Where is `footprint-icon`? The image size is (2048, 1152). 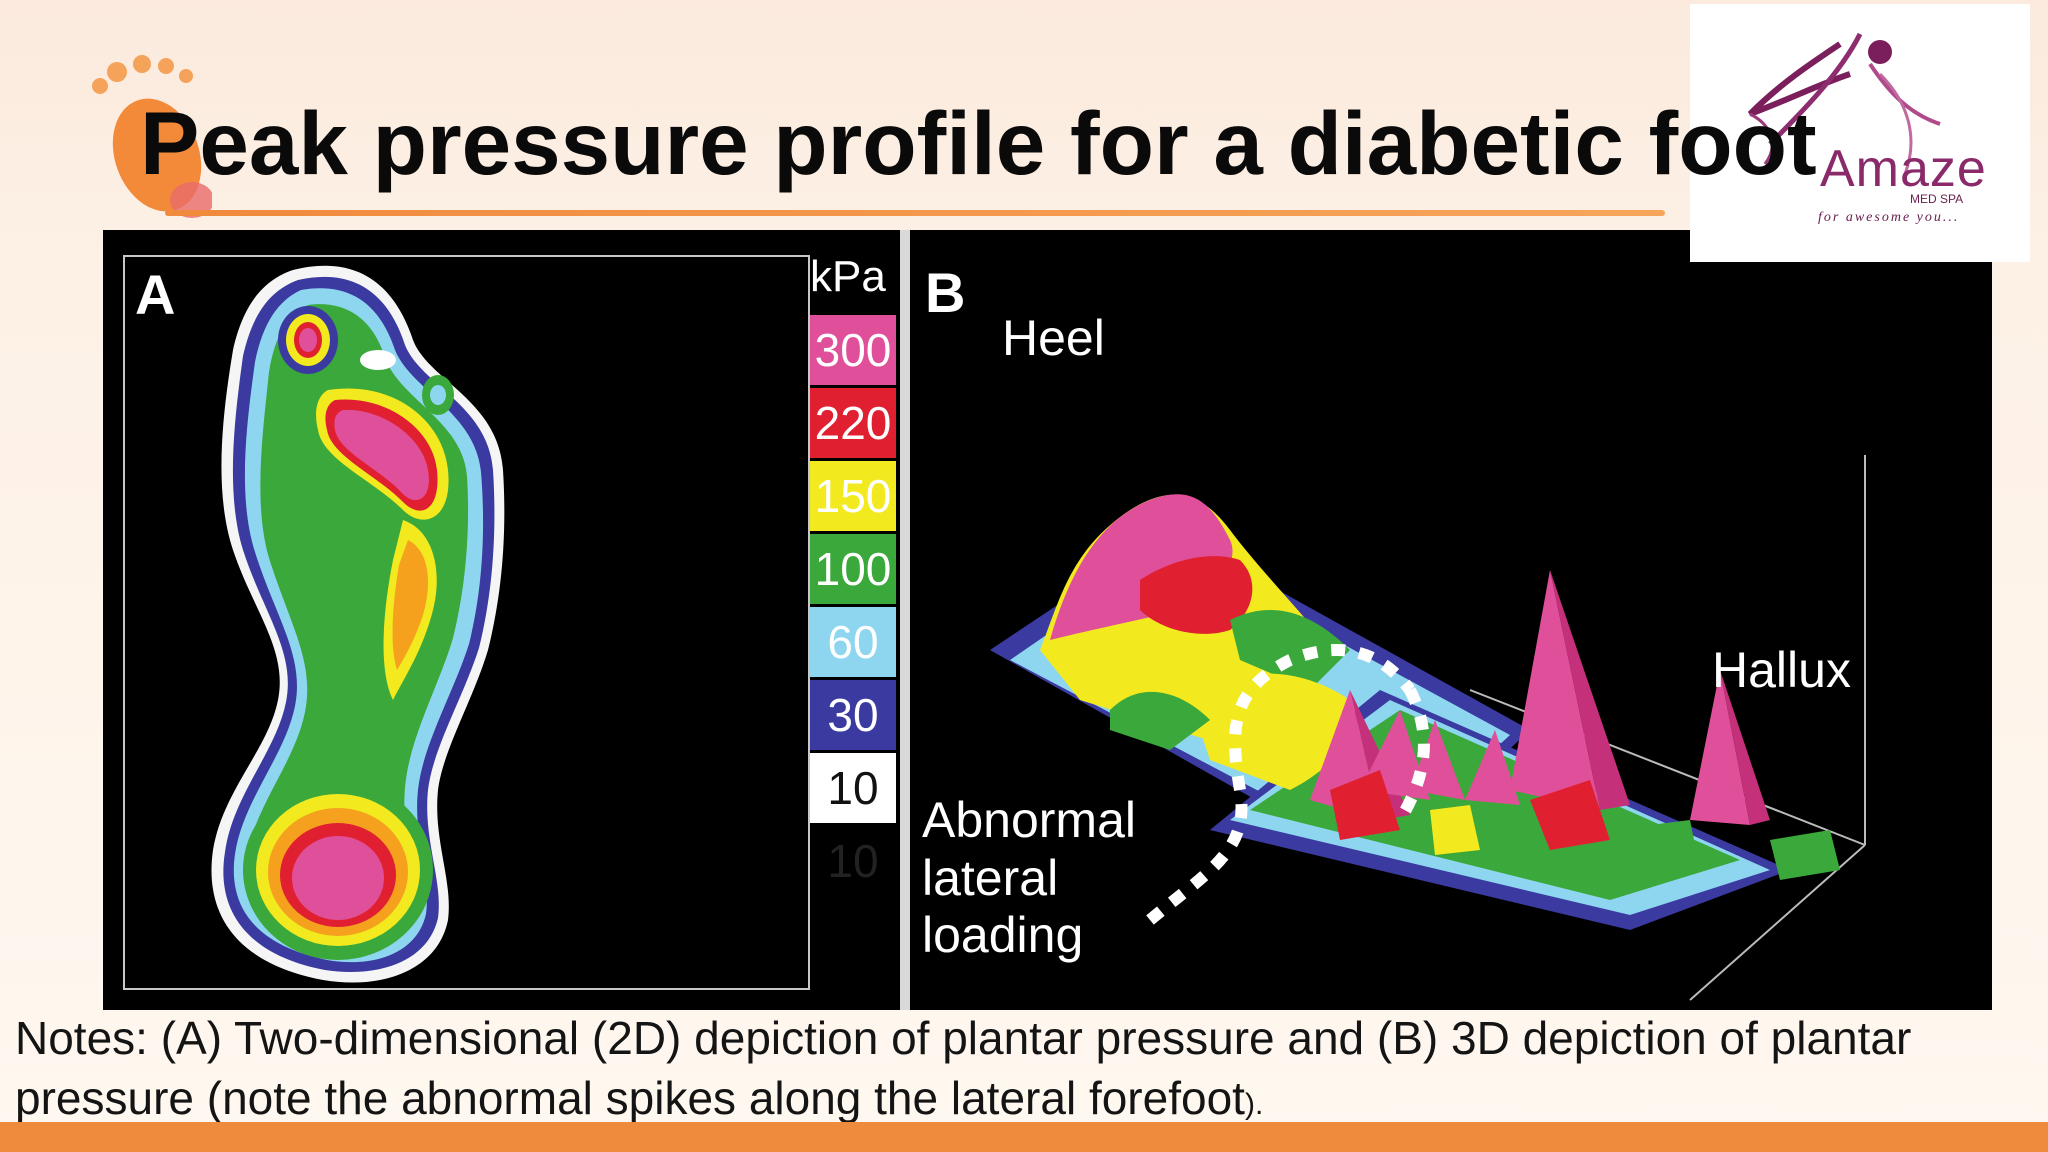 footprint-icon is located at coordinates (152, 136).